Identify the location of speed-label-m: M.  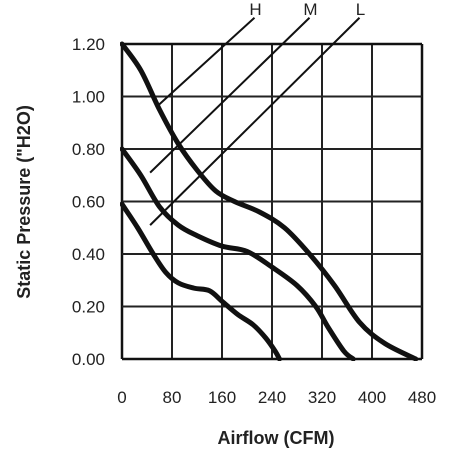
(310, 9).